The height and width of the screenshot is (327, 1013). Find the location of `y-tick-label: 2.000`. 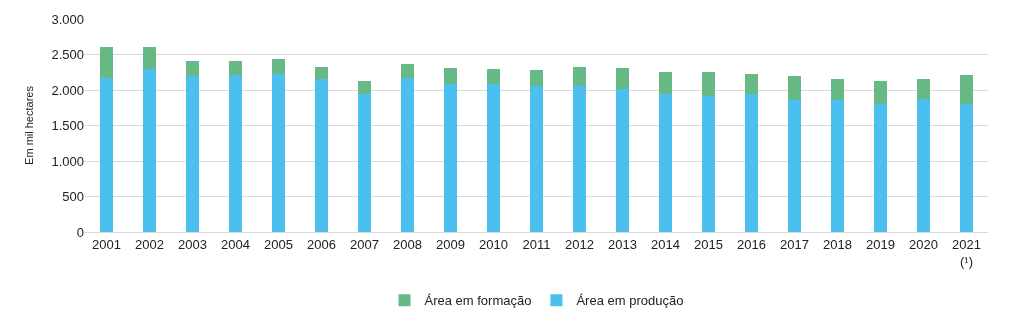

y-tick-label: 2.000 is located at coordinates (67, 90).